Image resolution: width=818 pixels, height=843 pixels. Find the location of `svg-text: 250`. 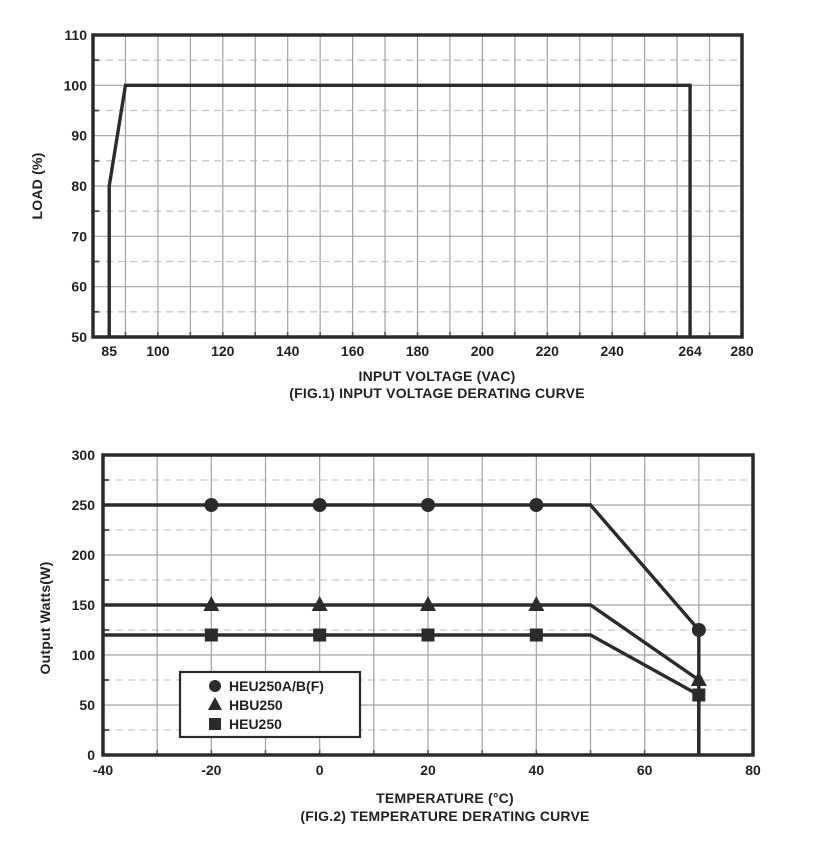

svg-text: 250 is located at coordinates (84, 505).